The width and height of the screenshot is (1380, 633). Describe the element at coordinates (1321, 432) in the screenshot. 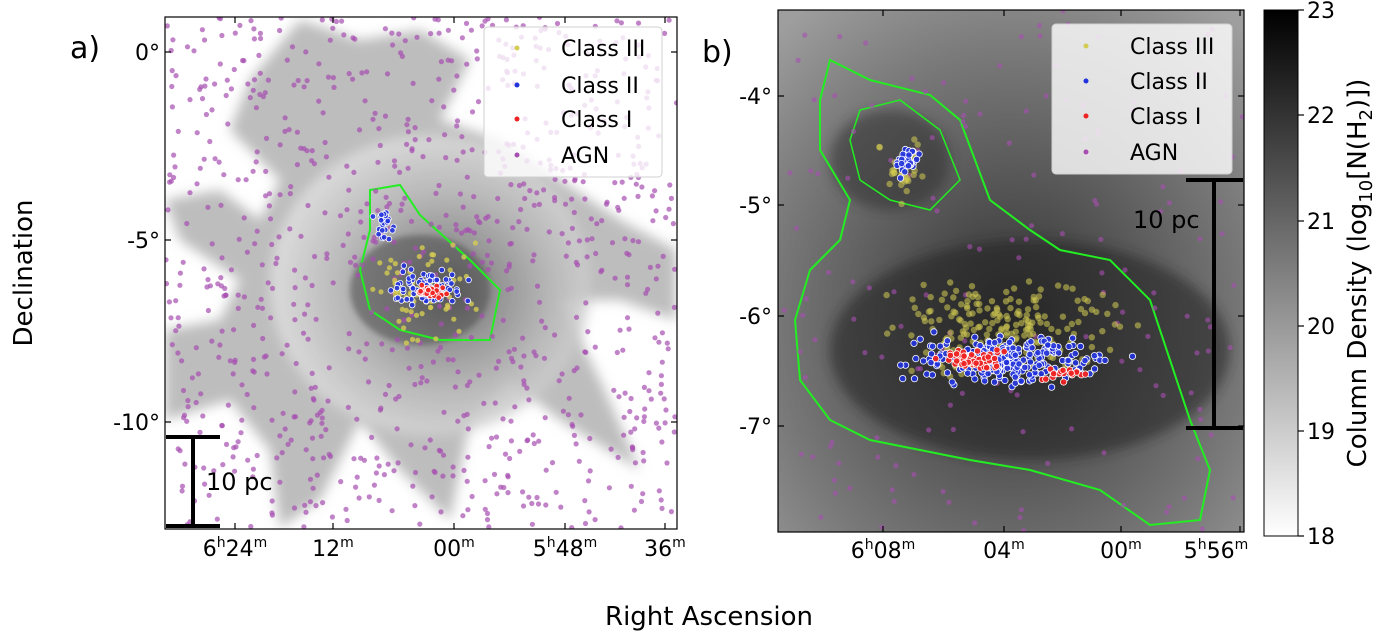

I see `colorbar-tick-1: 19` at that location.